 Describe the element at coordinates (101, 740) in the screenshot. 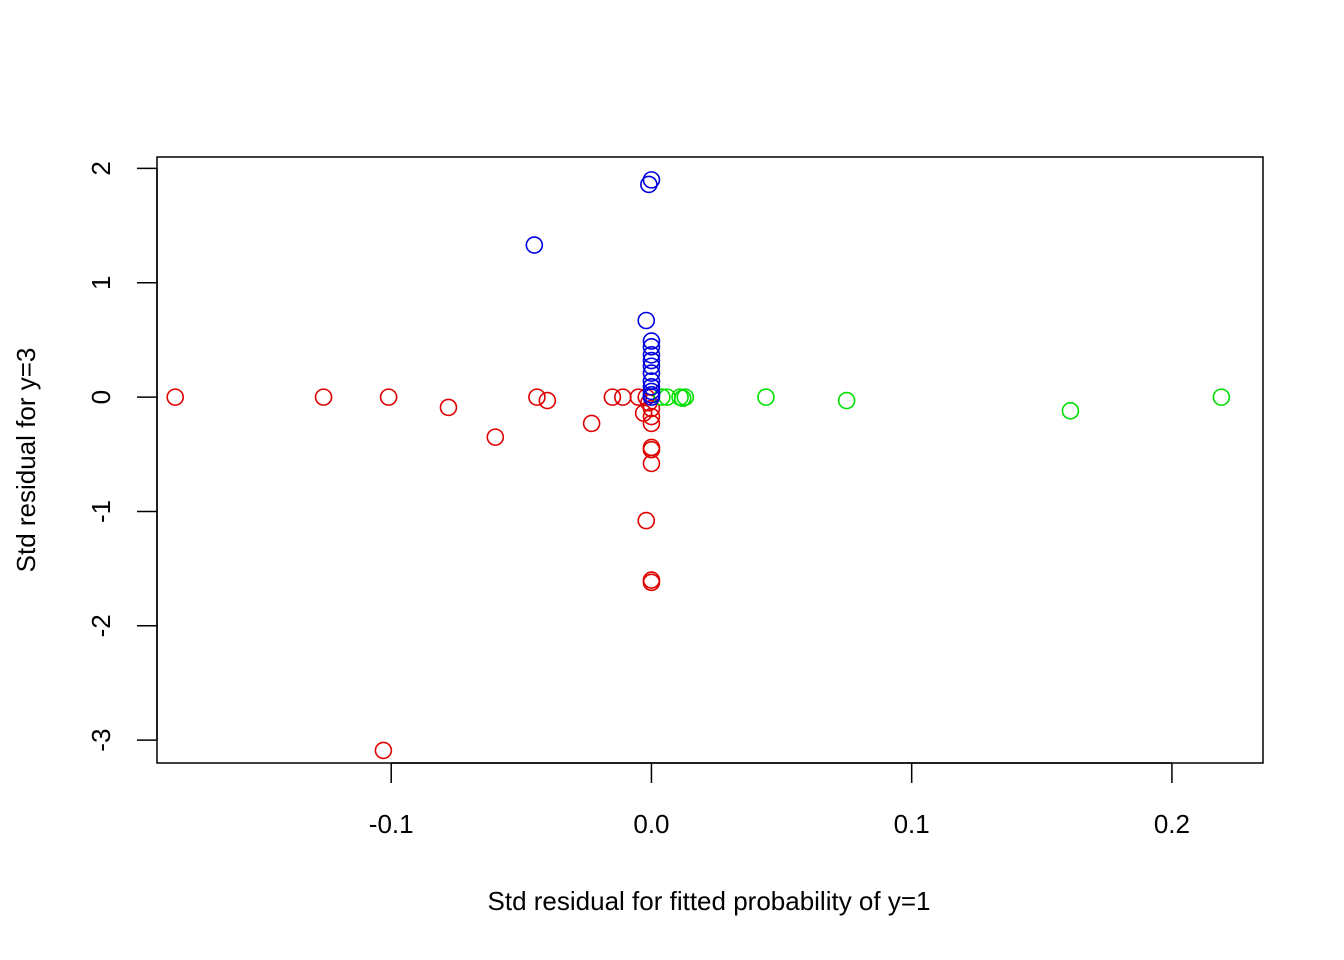

I see `y-tick-label: -3` at that location.